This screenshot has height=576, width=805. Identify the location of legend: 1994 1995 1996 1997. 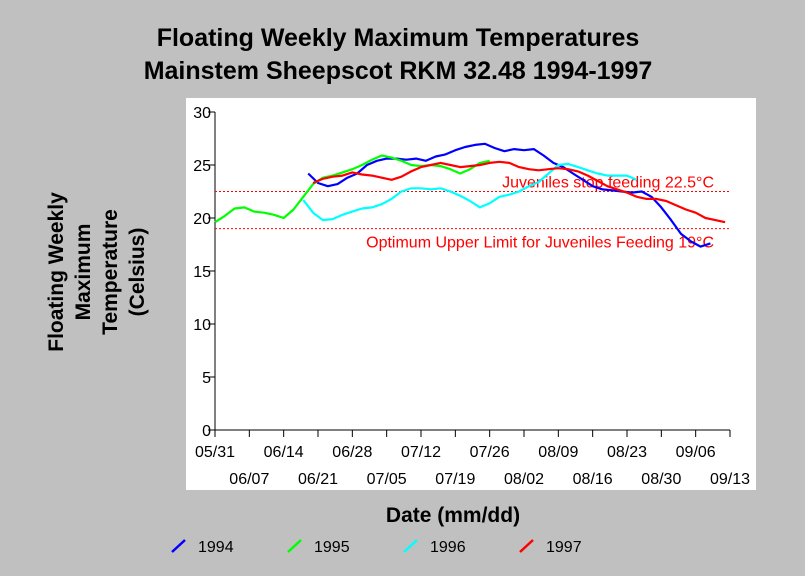
(376, 547).